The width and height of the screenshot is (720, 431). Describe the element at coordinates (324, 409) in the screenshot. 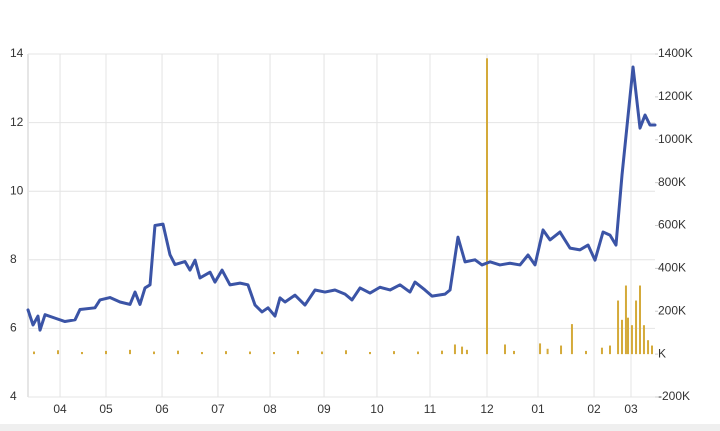

I see `x-tick-label: 09` at that location.